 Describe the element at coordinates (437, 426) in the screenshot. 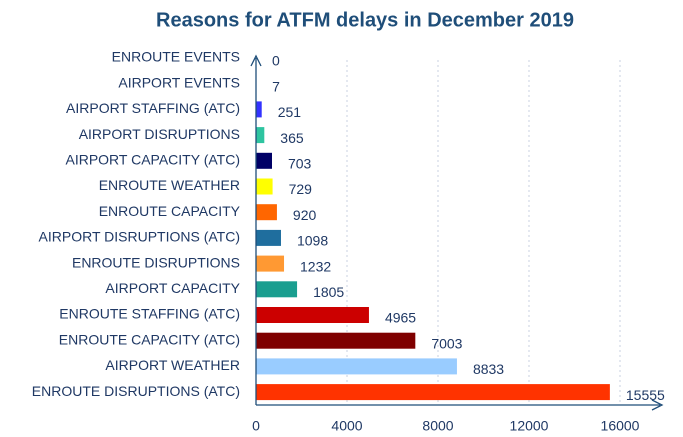

I see `x-tick-label: 8000` at that location.